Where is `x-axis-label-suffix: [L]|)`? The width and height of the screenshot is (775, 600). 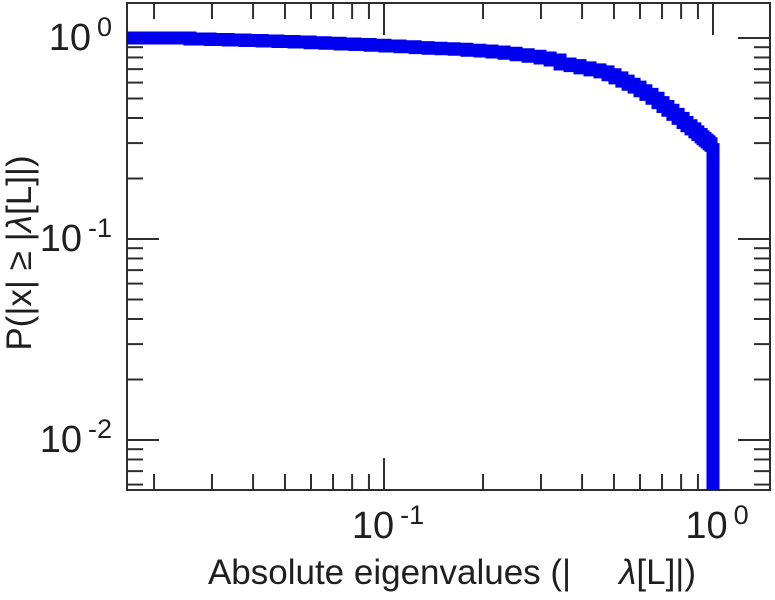 x-axis-label-suffix: [L]|) is located at coordinates (666, 572).